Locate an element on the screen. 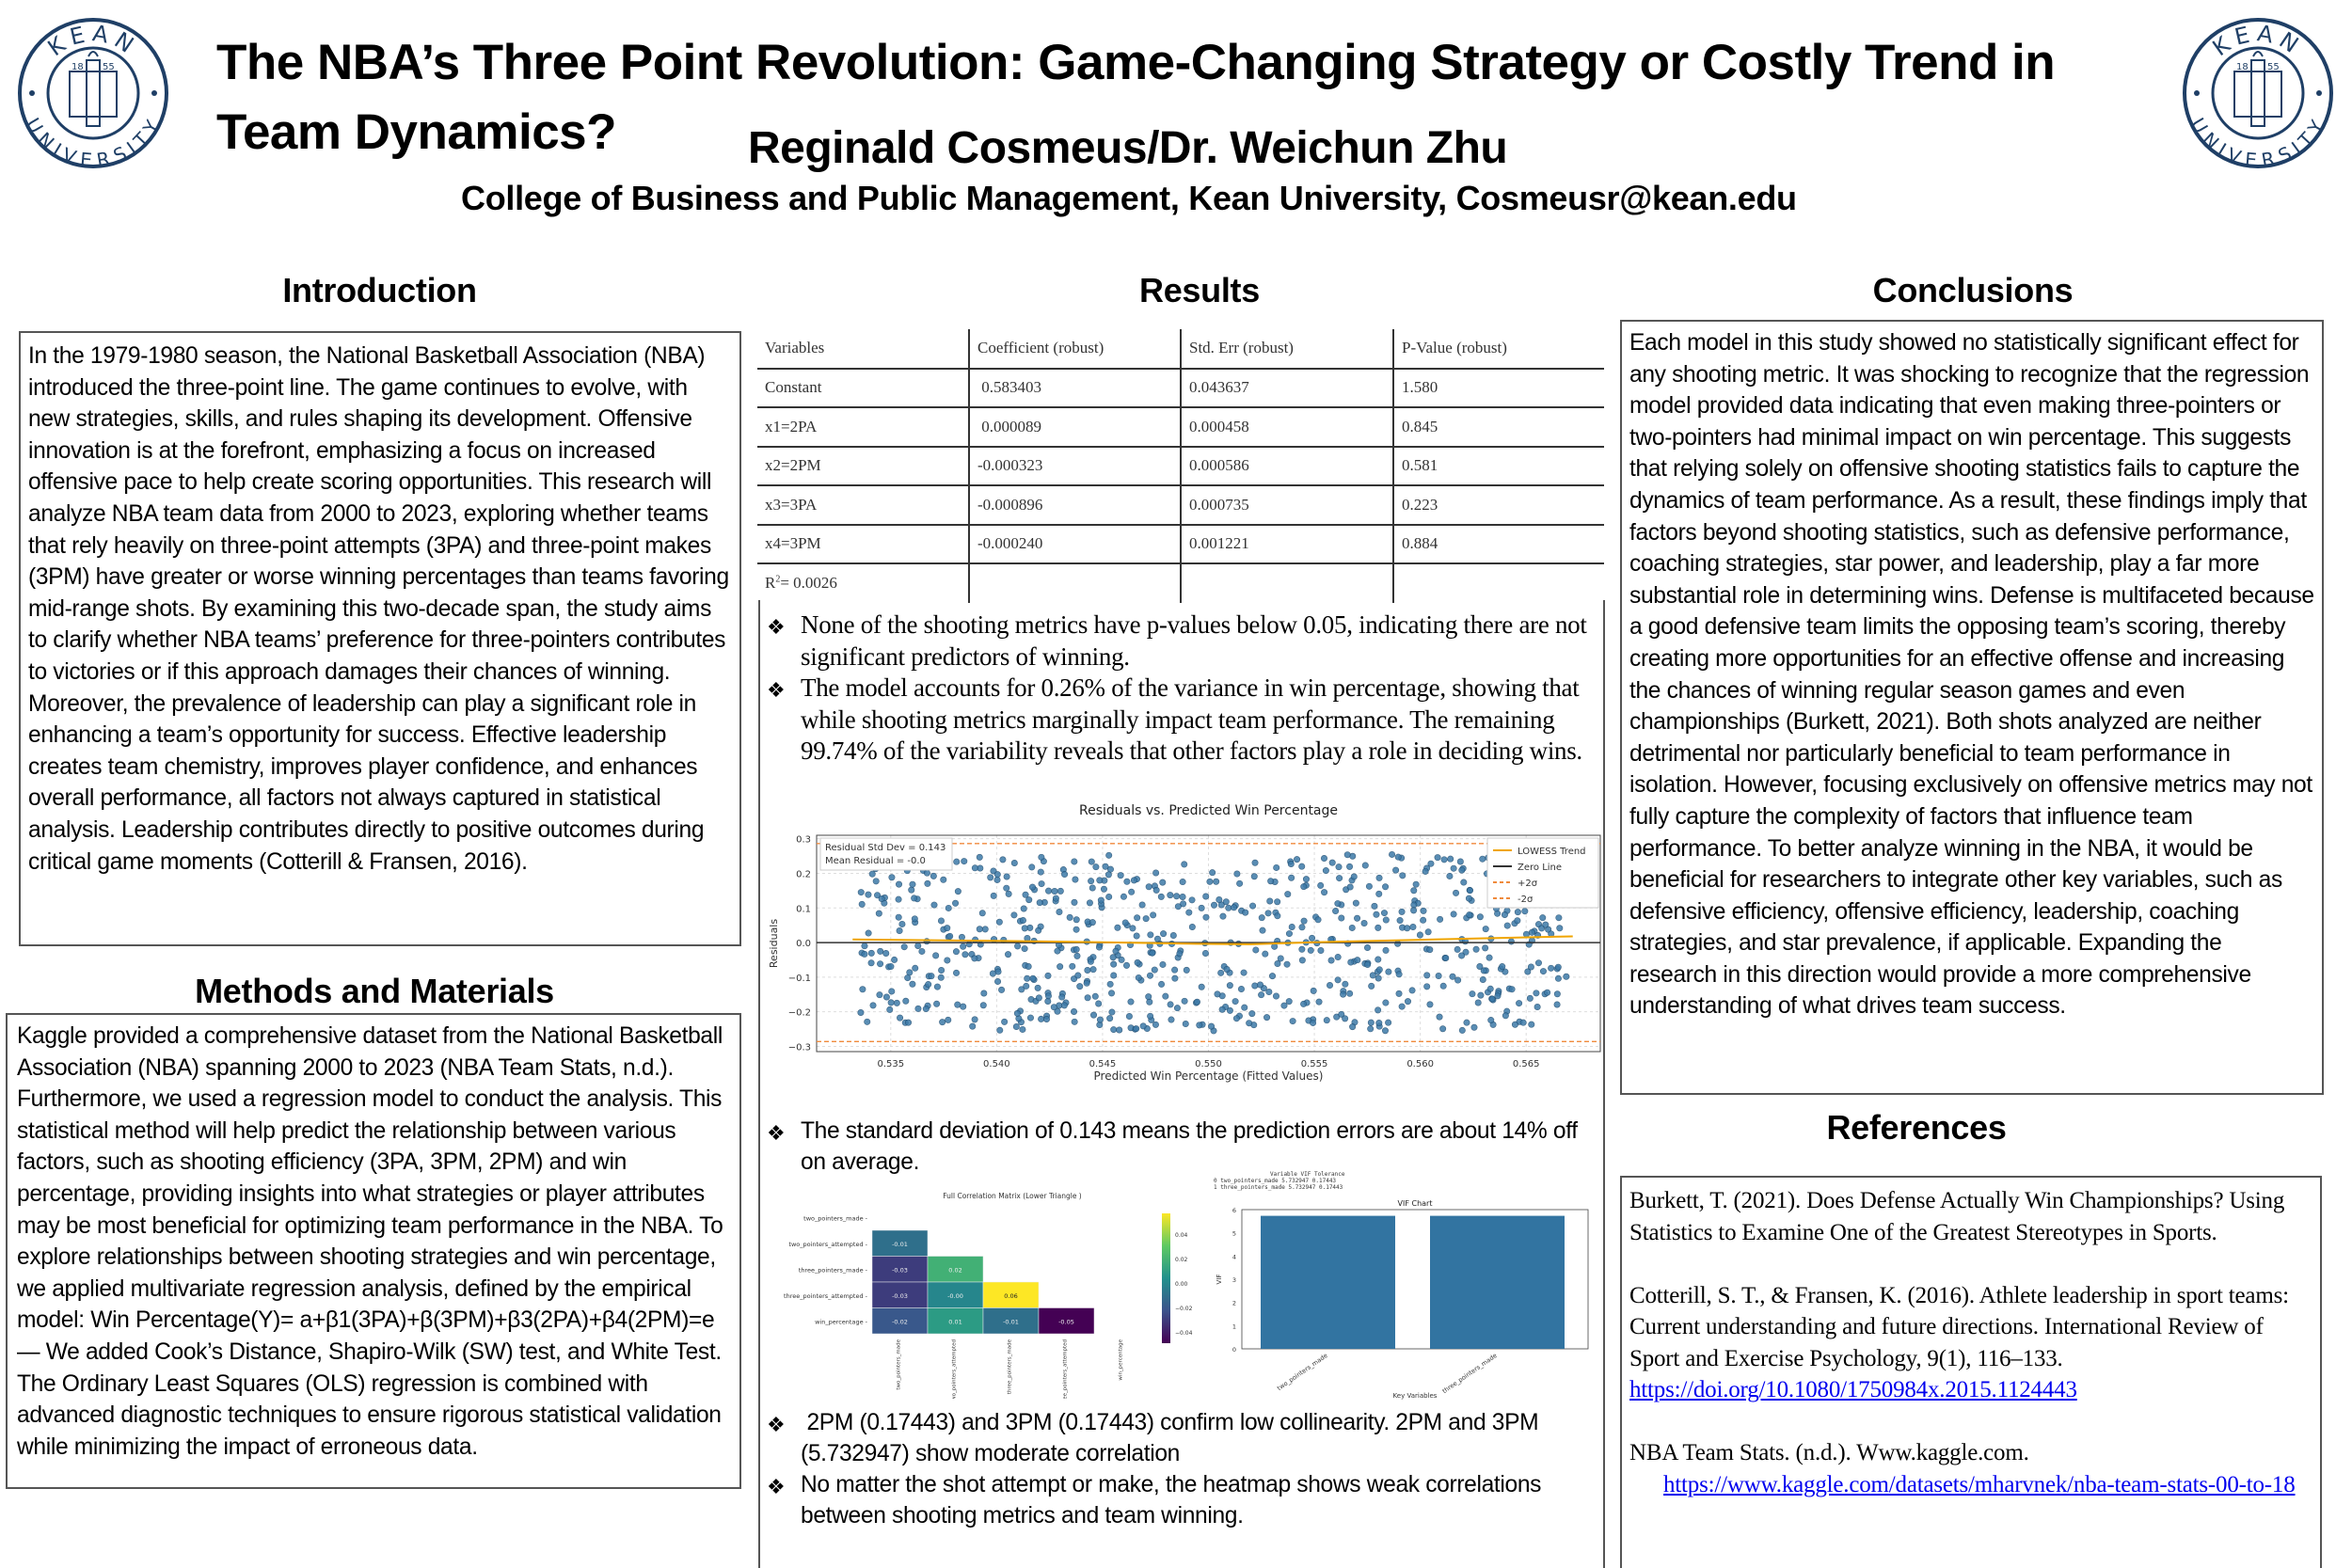 The image size is (2352, 1568). table-cell: x3=3PA is located at coordinates (791, 504).